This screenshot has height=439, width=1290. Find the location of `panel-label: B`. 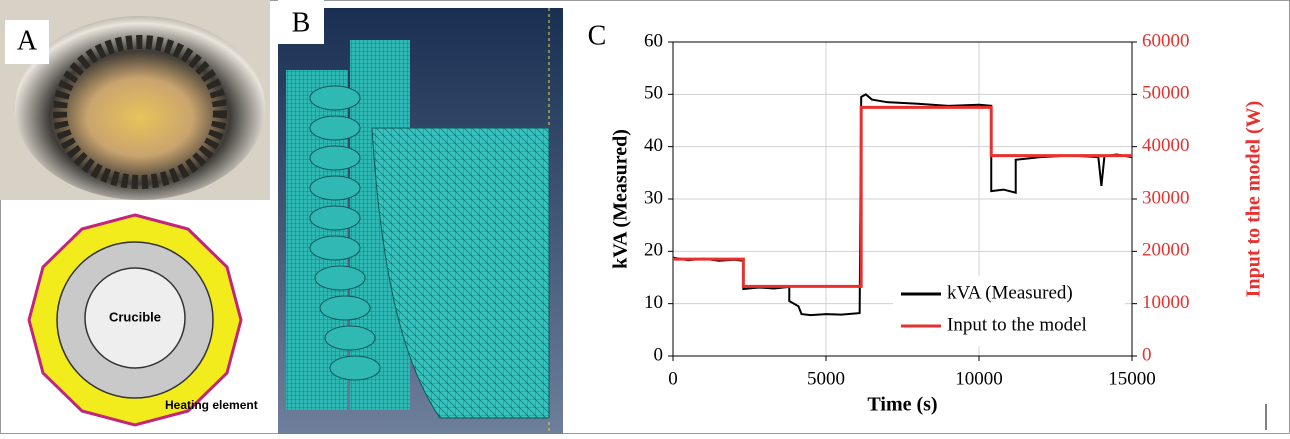

panel-label: B is located at coordinates (301, 22).